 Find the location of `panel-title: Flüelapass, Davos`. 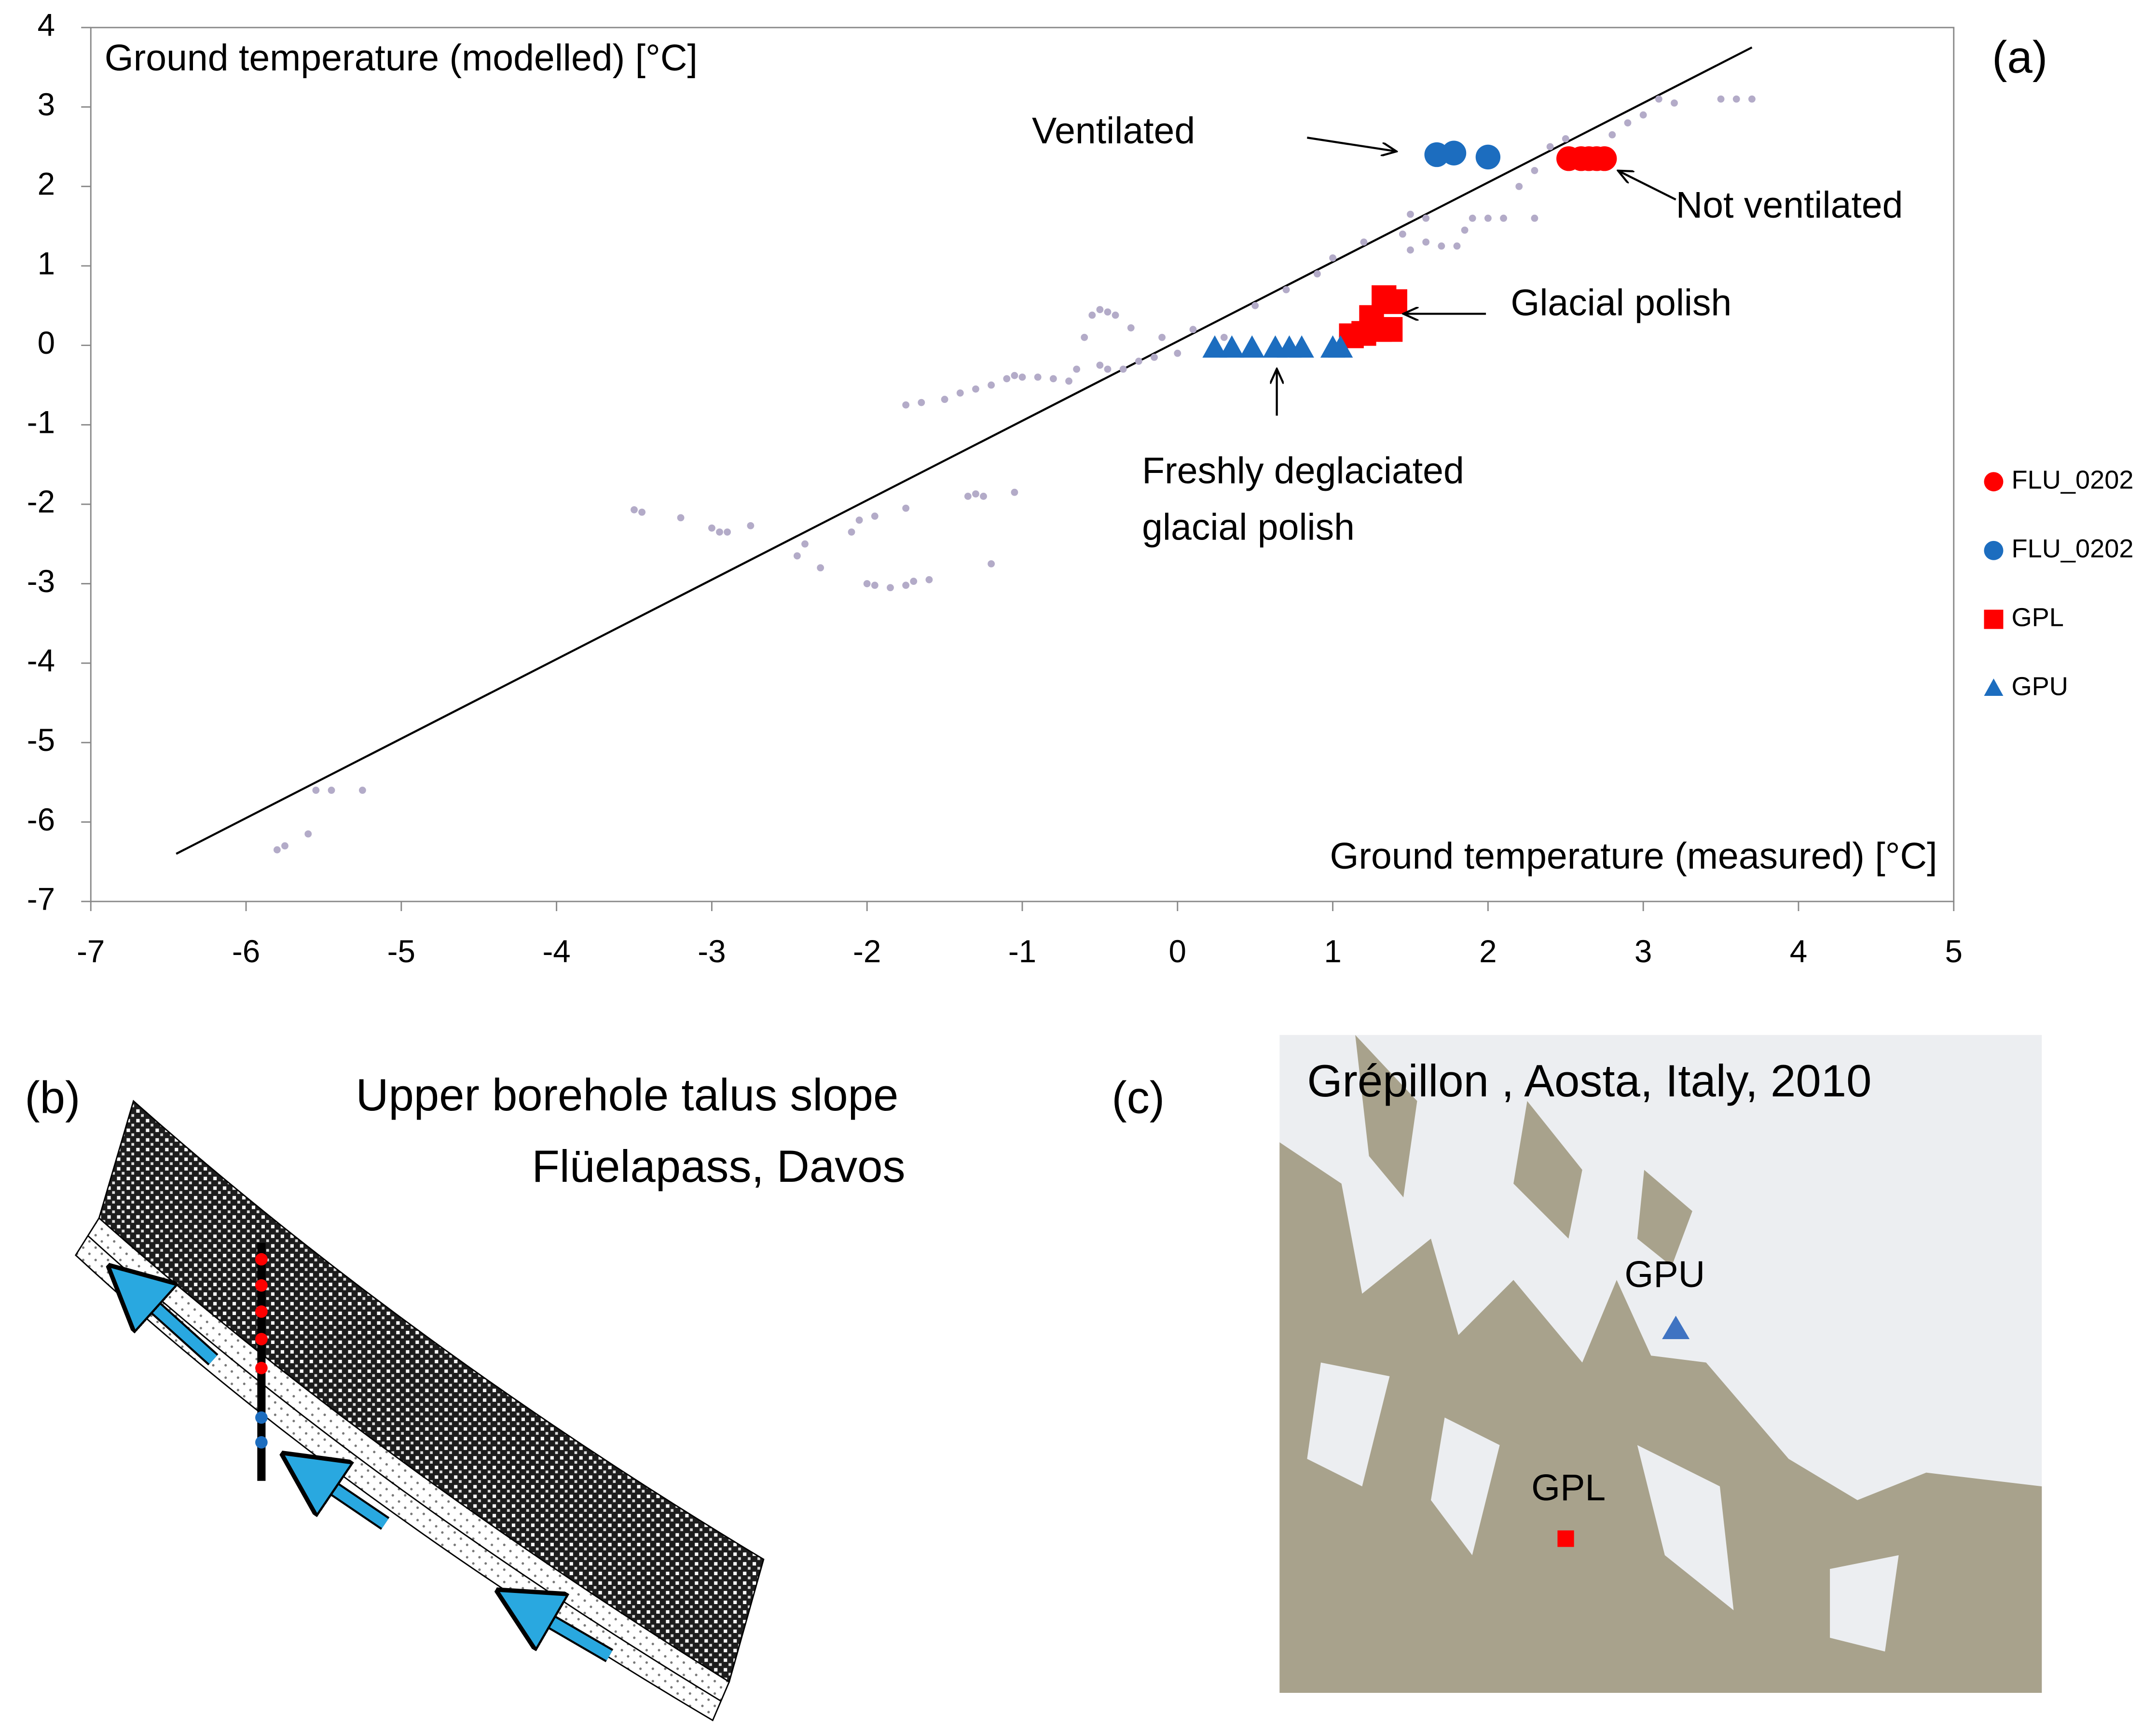

panel-title: Flüelapass, Davos is located at coordinates (718, 1166).